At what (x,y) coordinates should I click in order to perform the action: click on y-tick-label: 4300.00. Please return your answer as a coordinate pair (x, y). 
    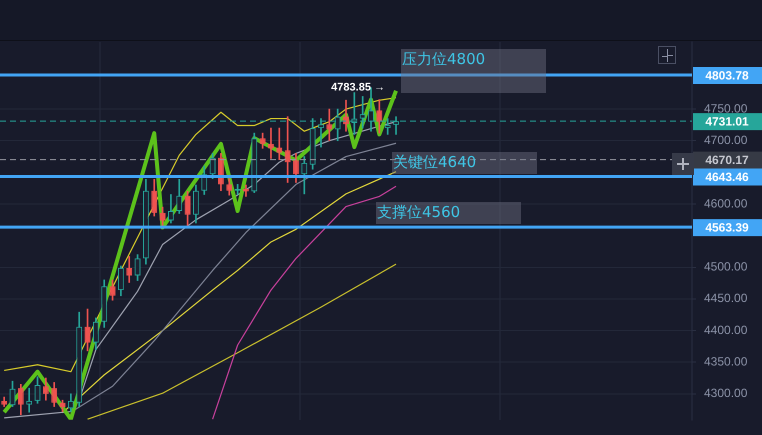
    Looking at the image, I should click on (726, 393).